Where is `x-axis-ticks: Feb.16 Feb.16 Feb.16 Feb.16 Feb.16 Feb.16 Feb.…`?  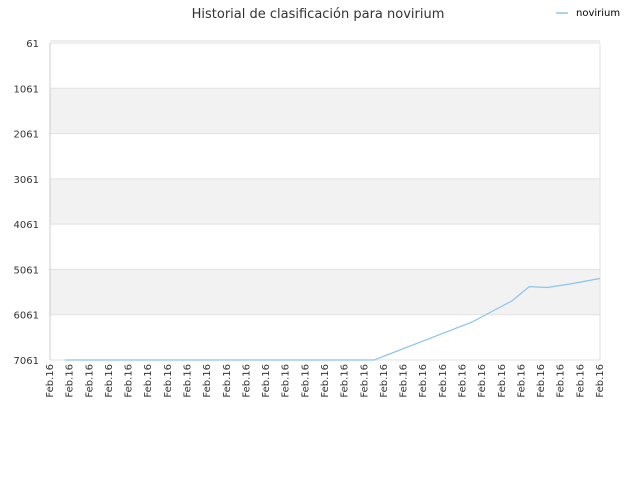 x-axis-ticks: Feb.16 Feb.16 Feb.16 Feb.16 Feb.16 Feb.16 Feb.… is located at coordinates (325, 381).